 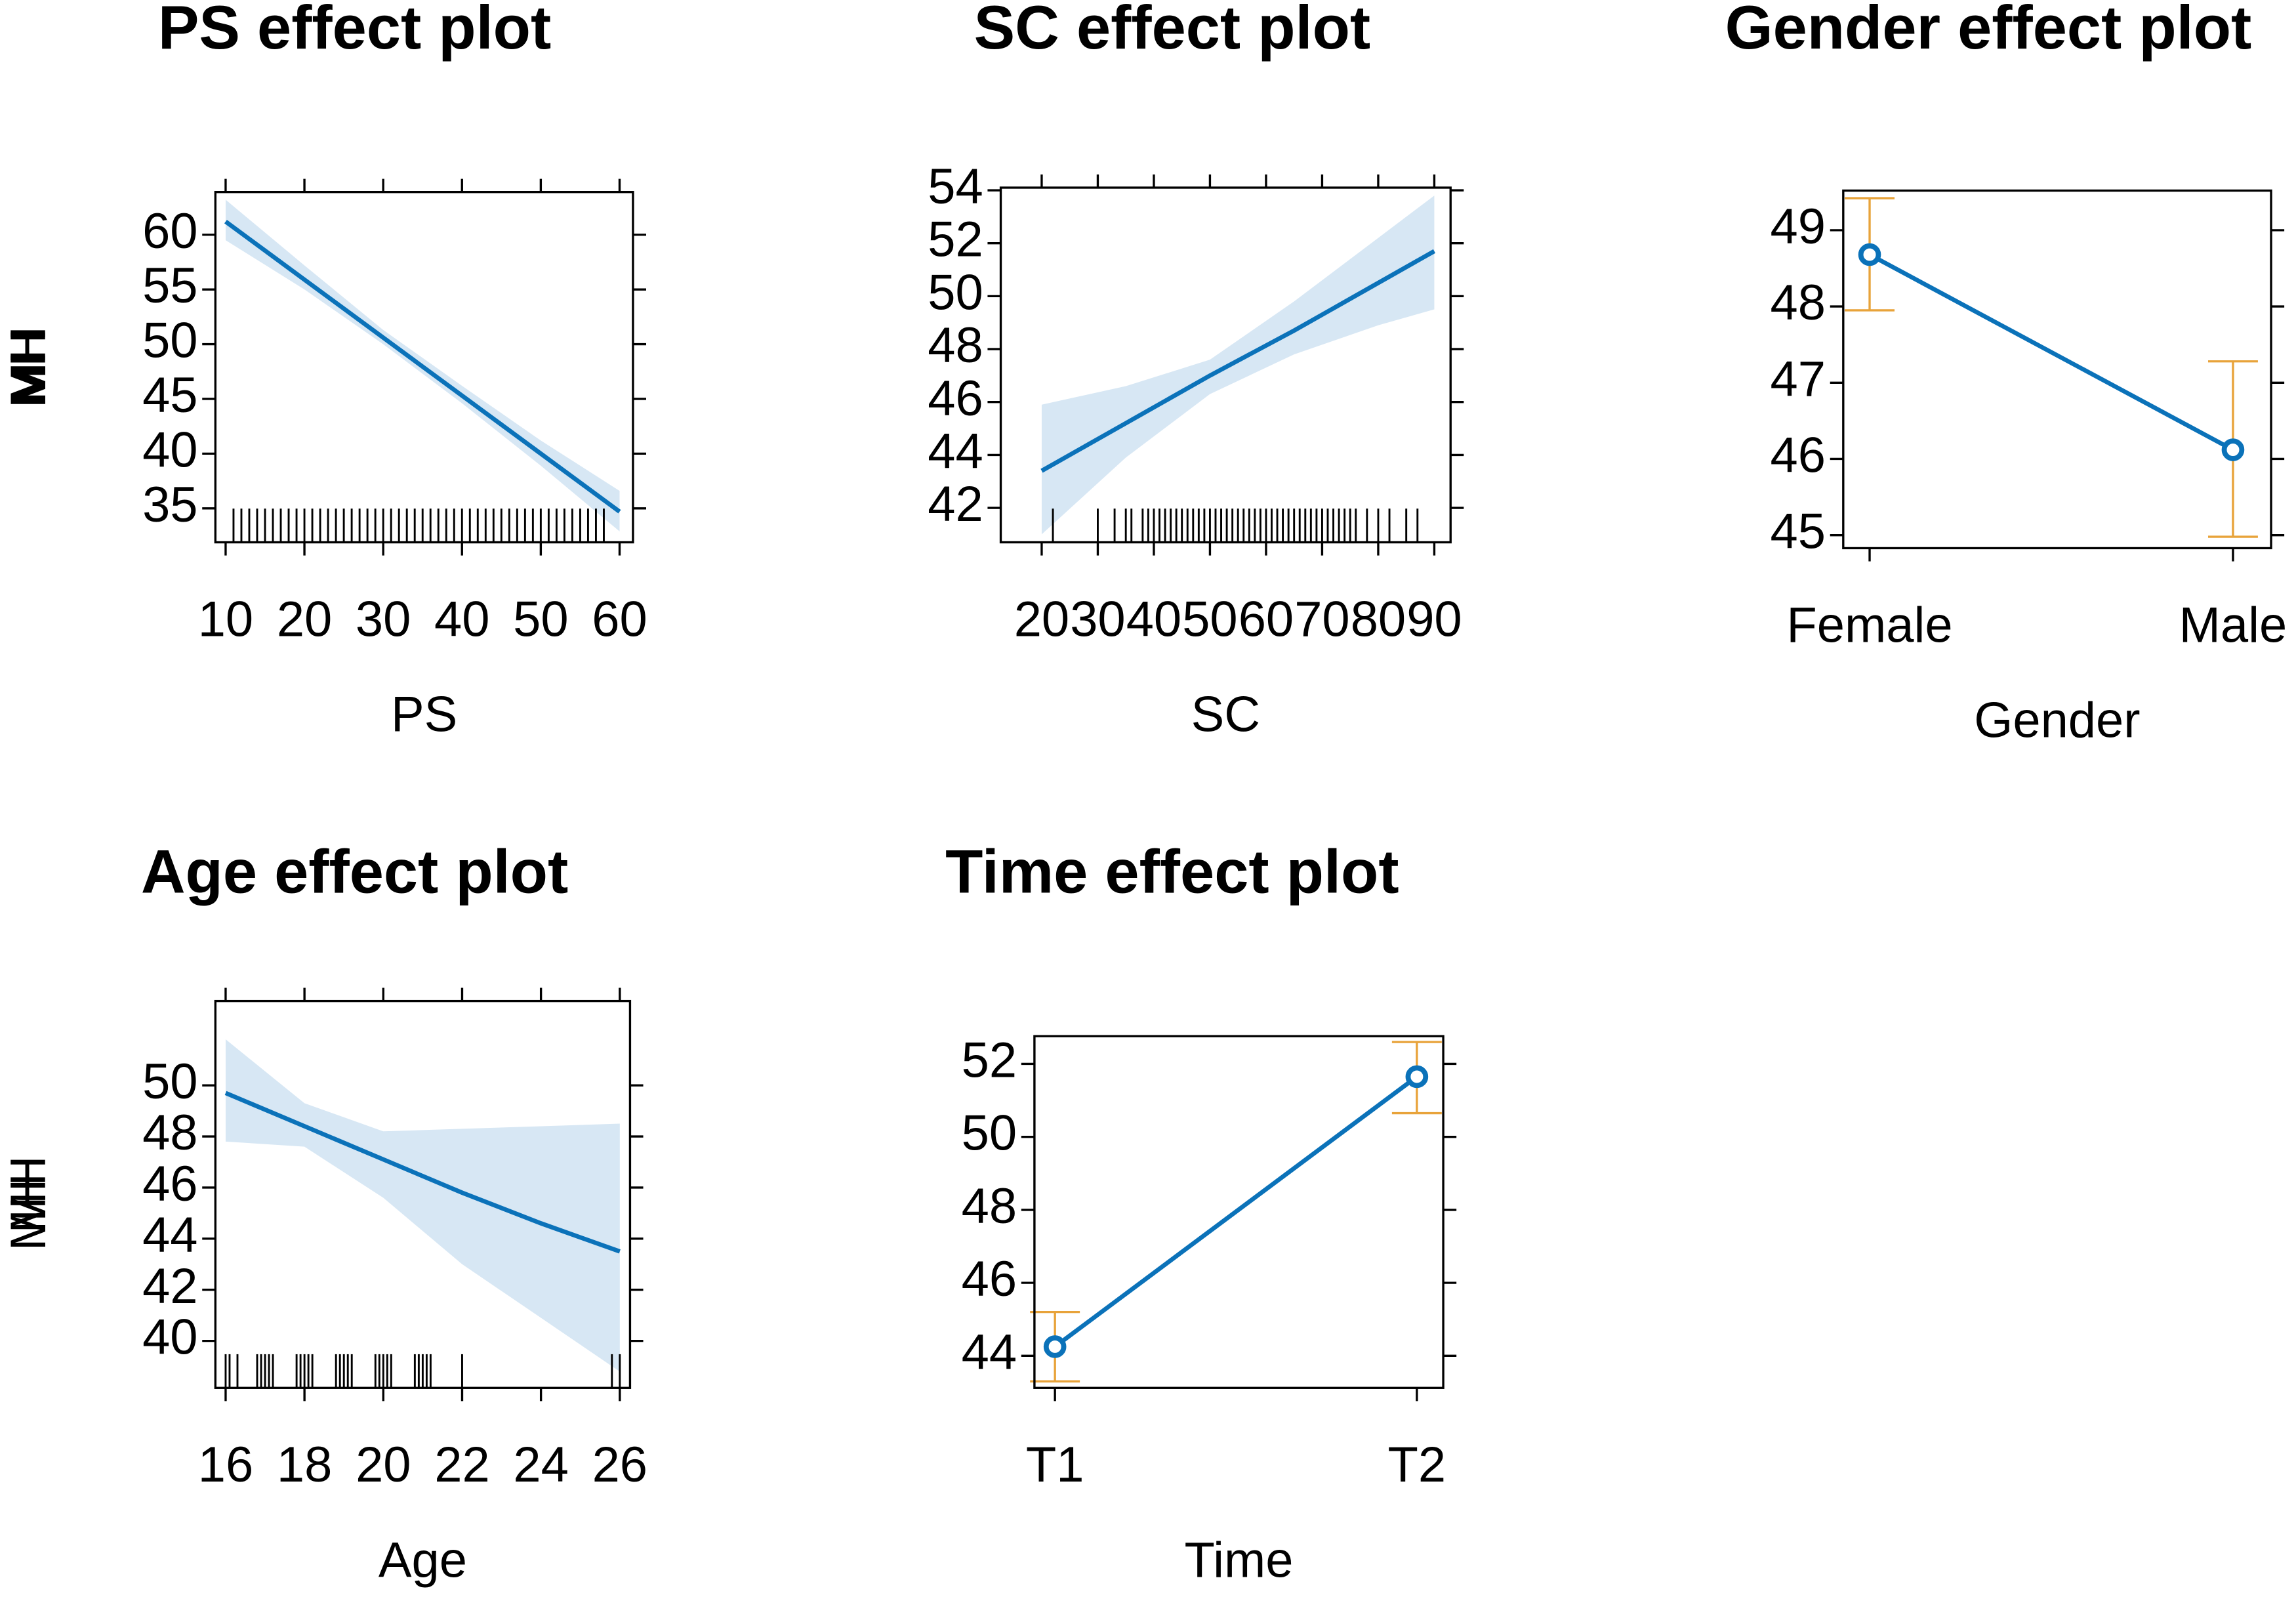 What do you see at coordinates (1799, 227) in the screenshot?
I see `y-tick-label: 49` at bounding box center [1799, 227].